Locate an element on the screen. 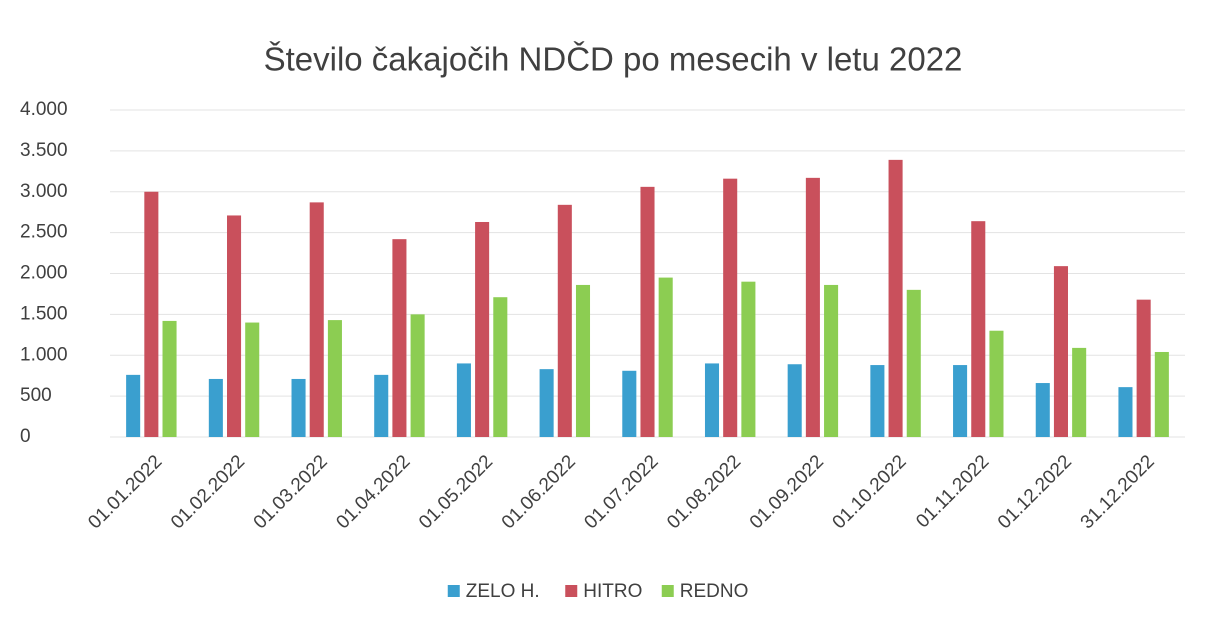 This screenshot has width=1206, height=622. x-tick-label: 31.12.2022 is located at coordinates (1118, 492).